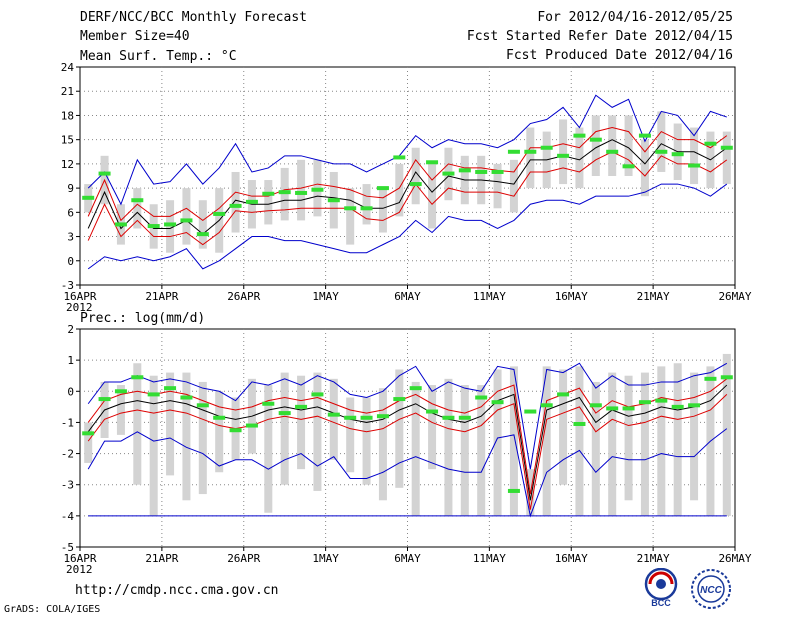 The image size is (800, 618). I want to click on y-tick-label: 0, so click(70, 261).